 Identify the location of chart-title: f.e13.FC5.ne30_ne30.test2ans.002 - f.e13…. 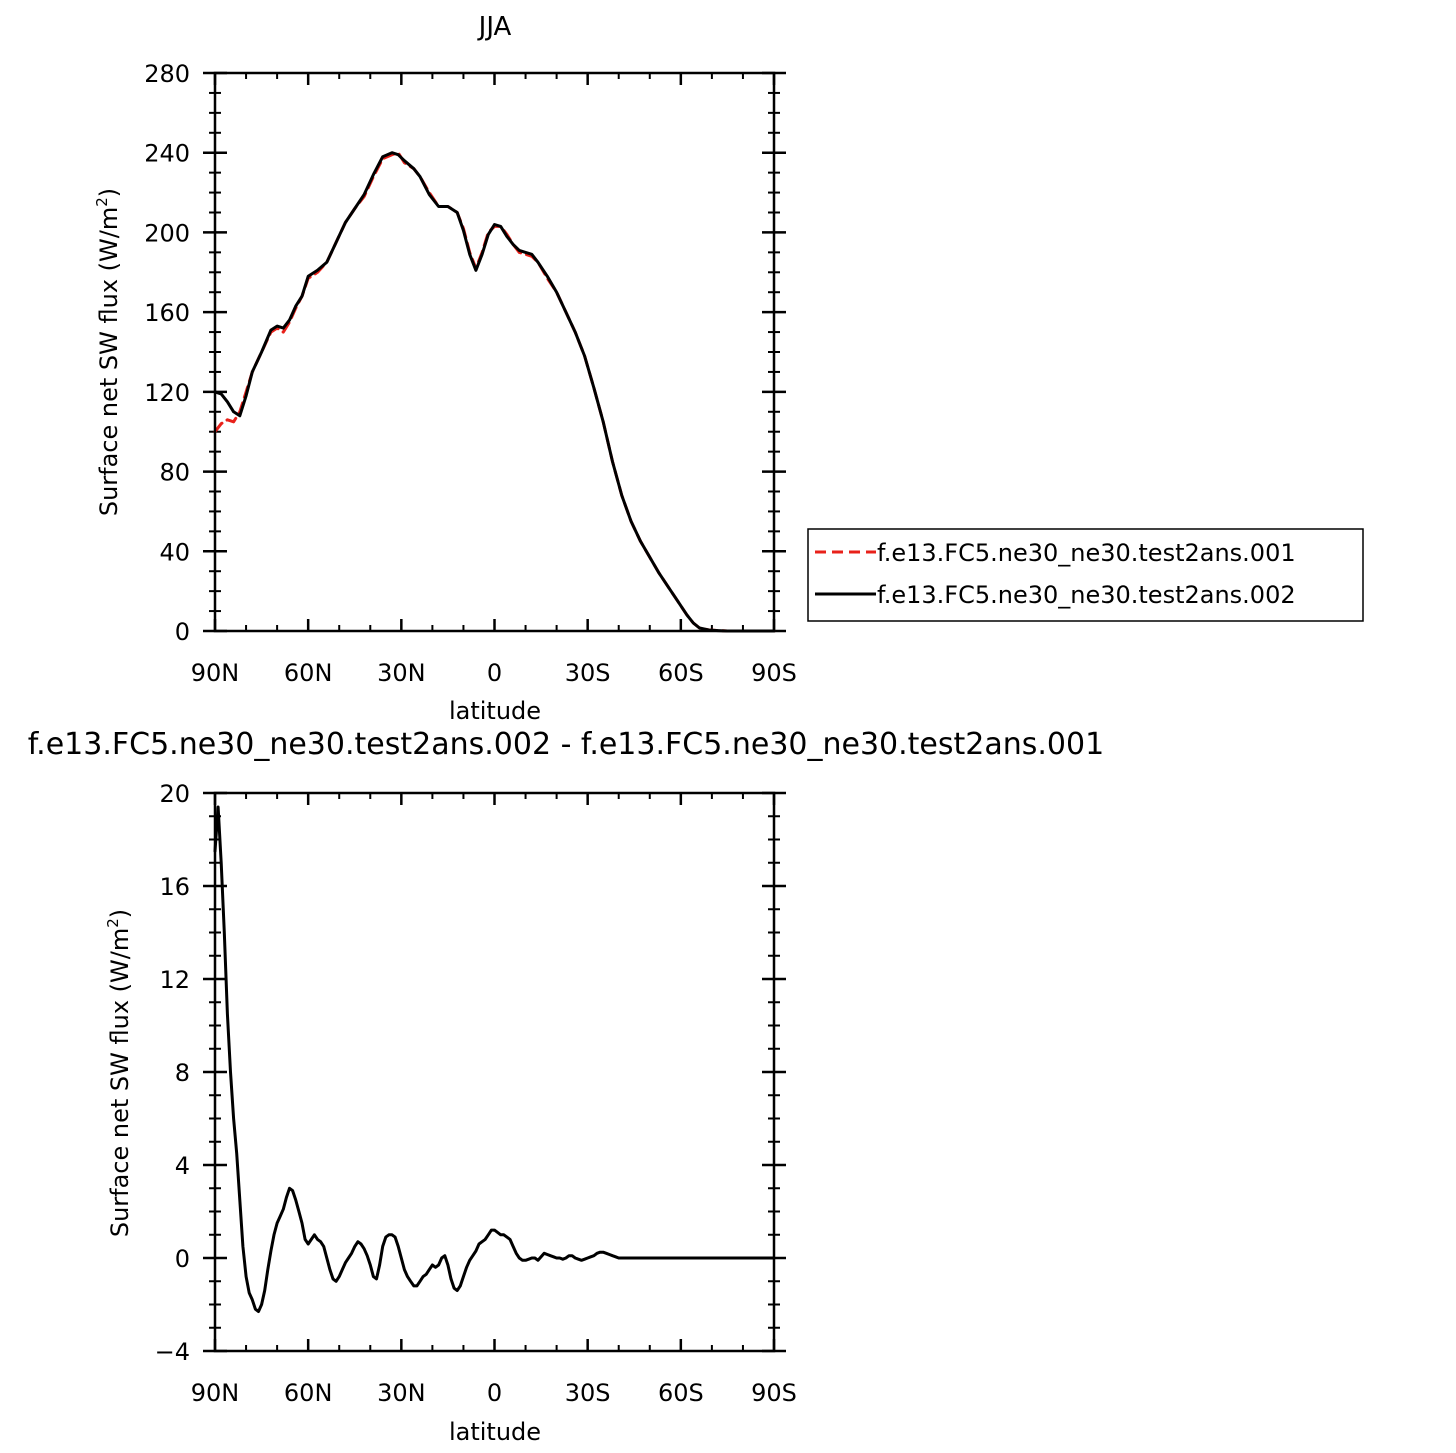
(566, 744).